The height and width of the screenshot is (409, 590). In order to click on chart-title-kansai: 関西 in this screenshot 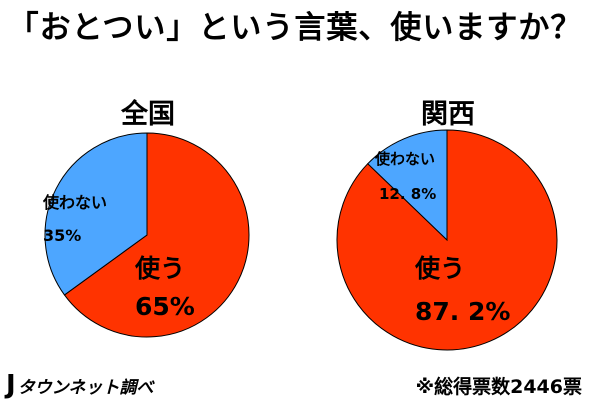, I will do `click(448, 114)`.